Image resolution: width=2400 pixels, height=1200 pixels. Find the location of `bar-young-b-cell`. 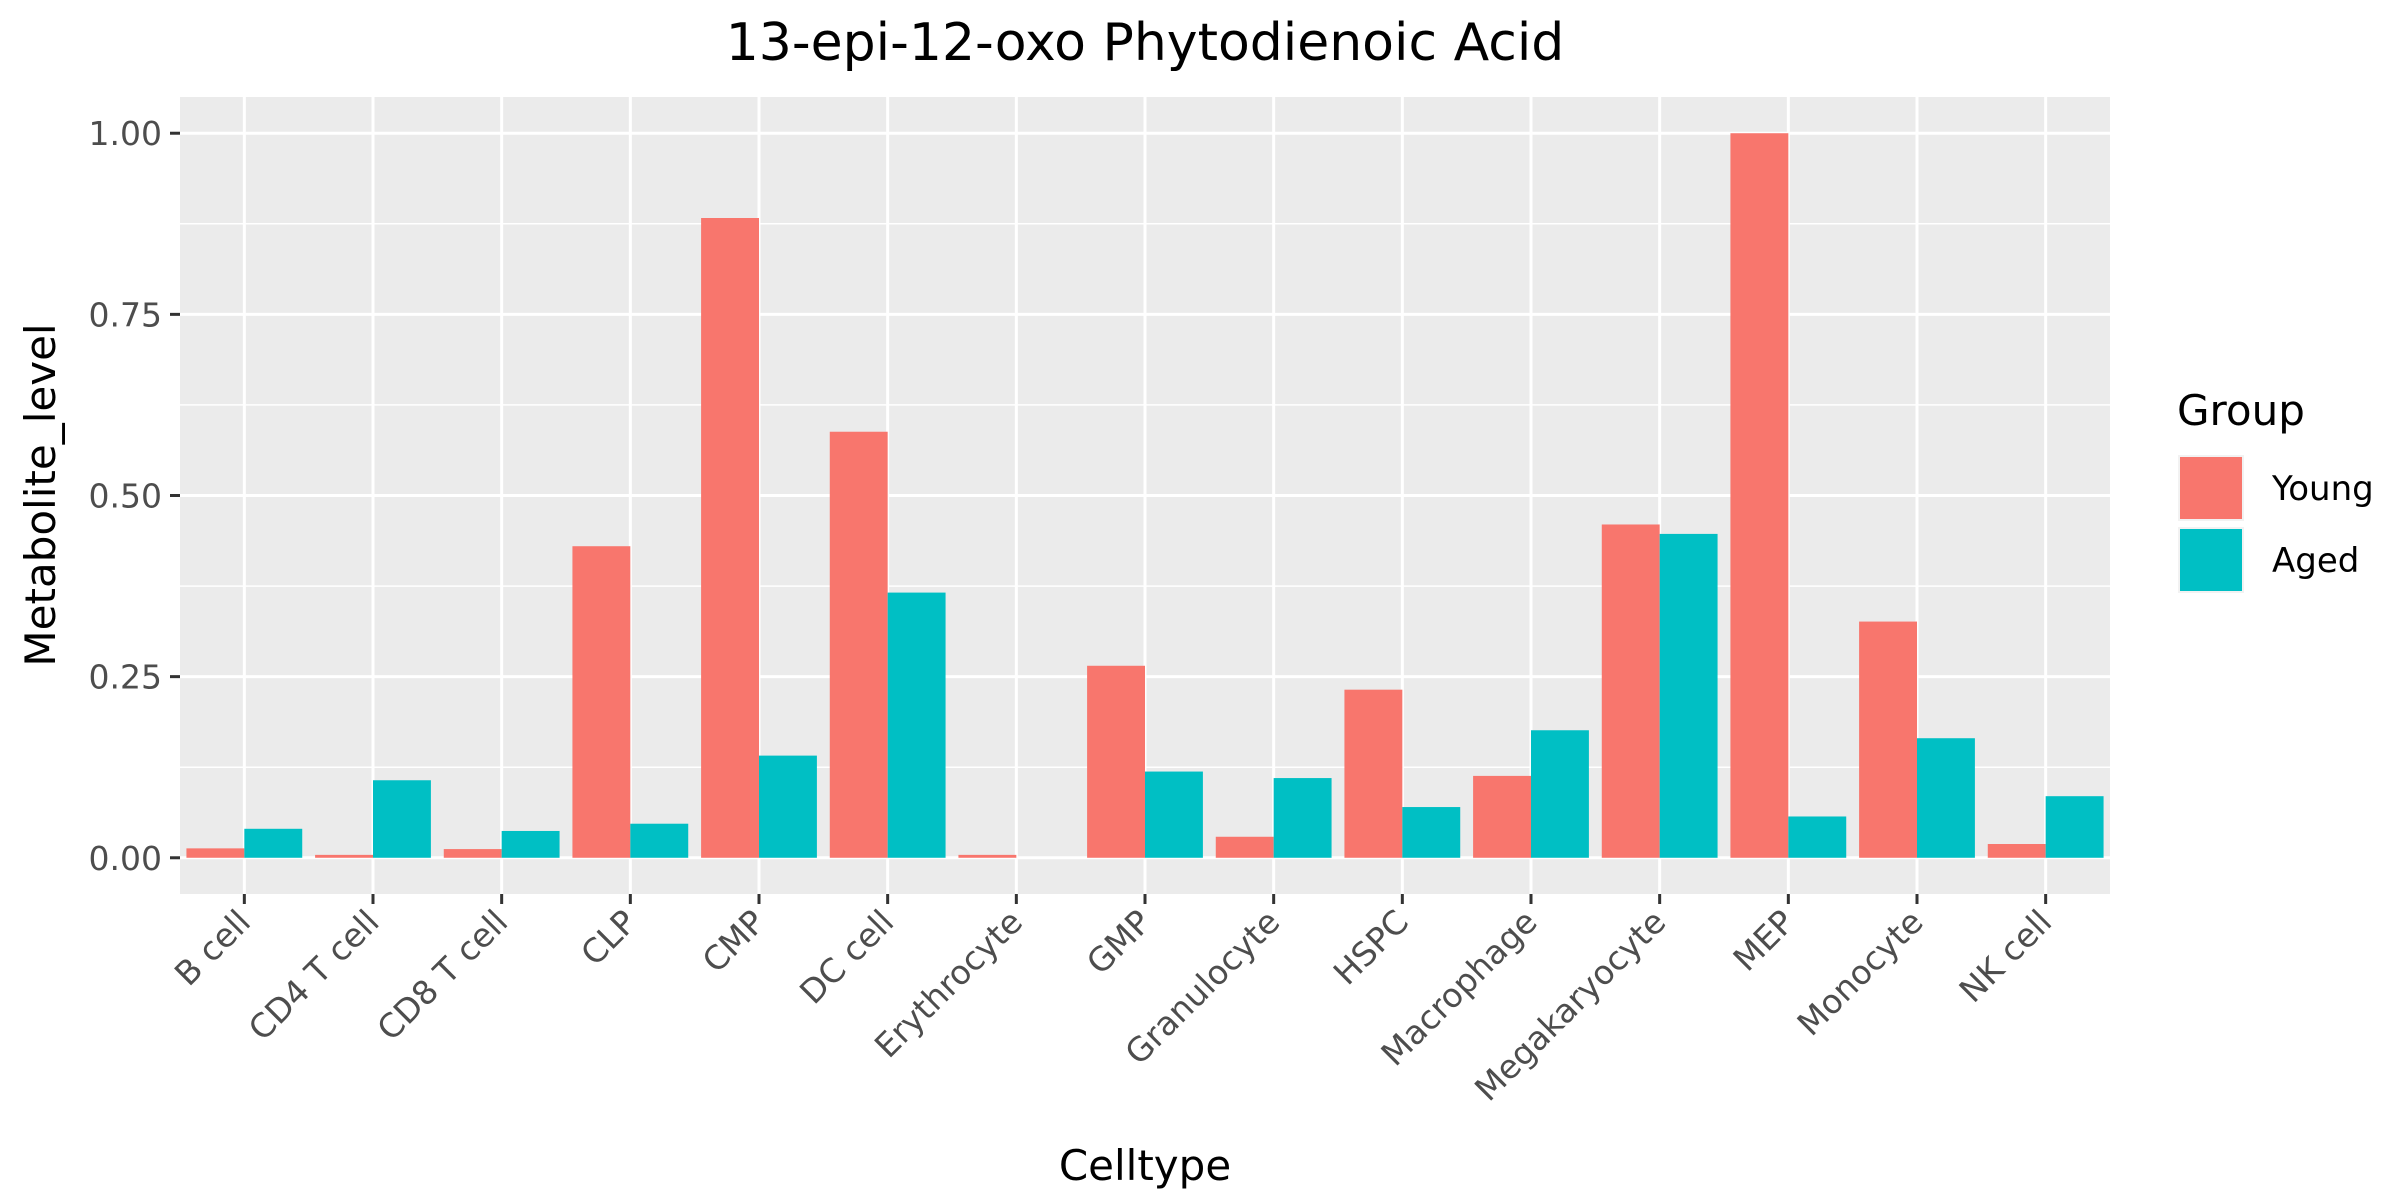

bar-young-b-cell is located at coordinates (215, 853).